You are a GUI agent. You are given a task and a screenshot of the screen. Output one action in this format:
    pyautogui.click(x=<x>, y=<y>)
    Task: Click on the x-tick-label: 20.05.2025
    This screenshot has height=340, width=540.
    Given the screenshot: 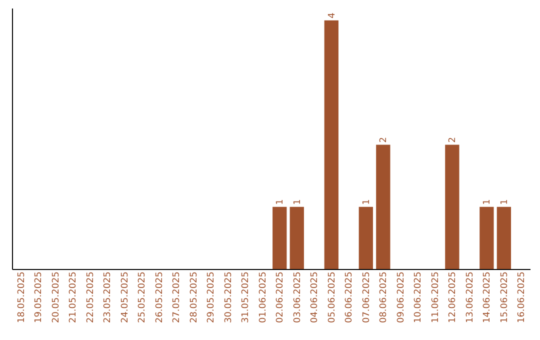 What is the action you would take?
    pyautogui.click(x=56, y=298)
    